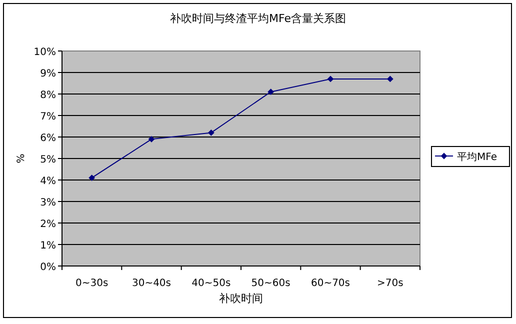  I want to click on y-tick-label: 3%, so click(48, 203).